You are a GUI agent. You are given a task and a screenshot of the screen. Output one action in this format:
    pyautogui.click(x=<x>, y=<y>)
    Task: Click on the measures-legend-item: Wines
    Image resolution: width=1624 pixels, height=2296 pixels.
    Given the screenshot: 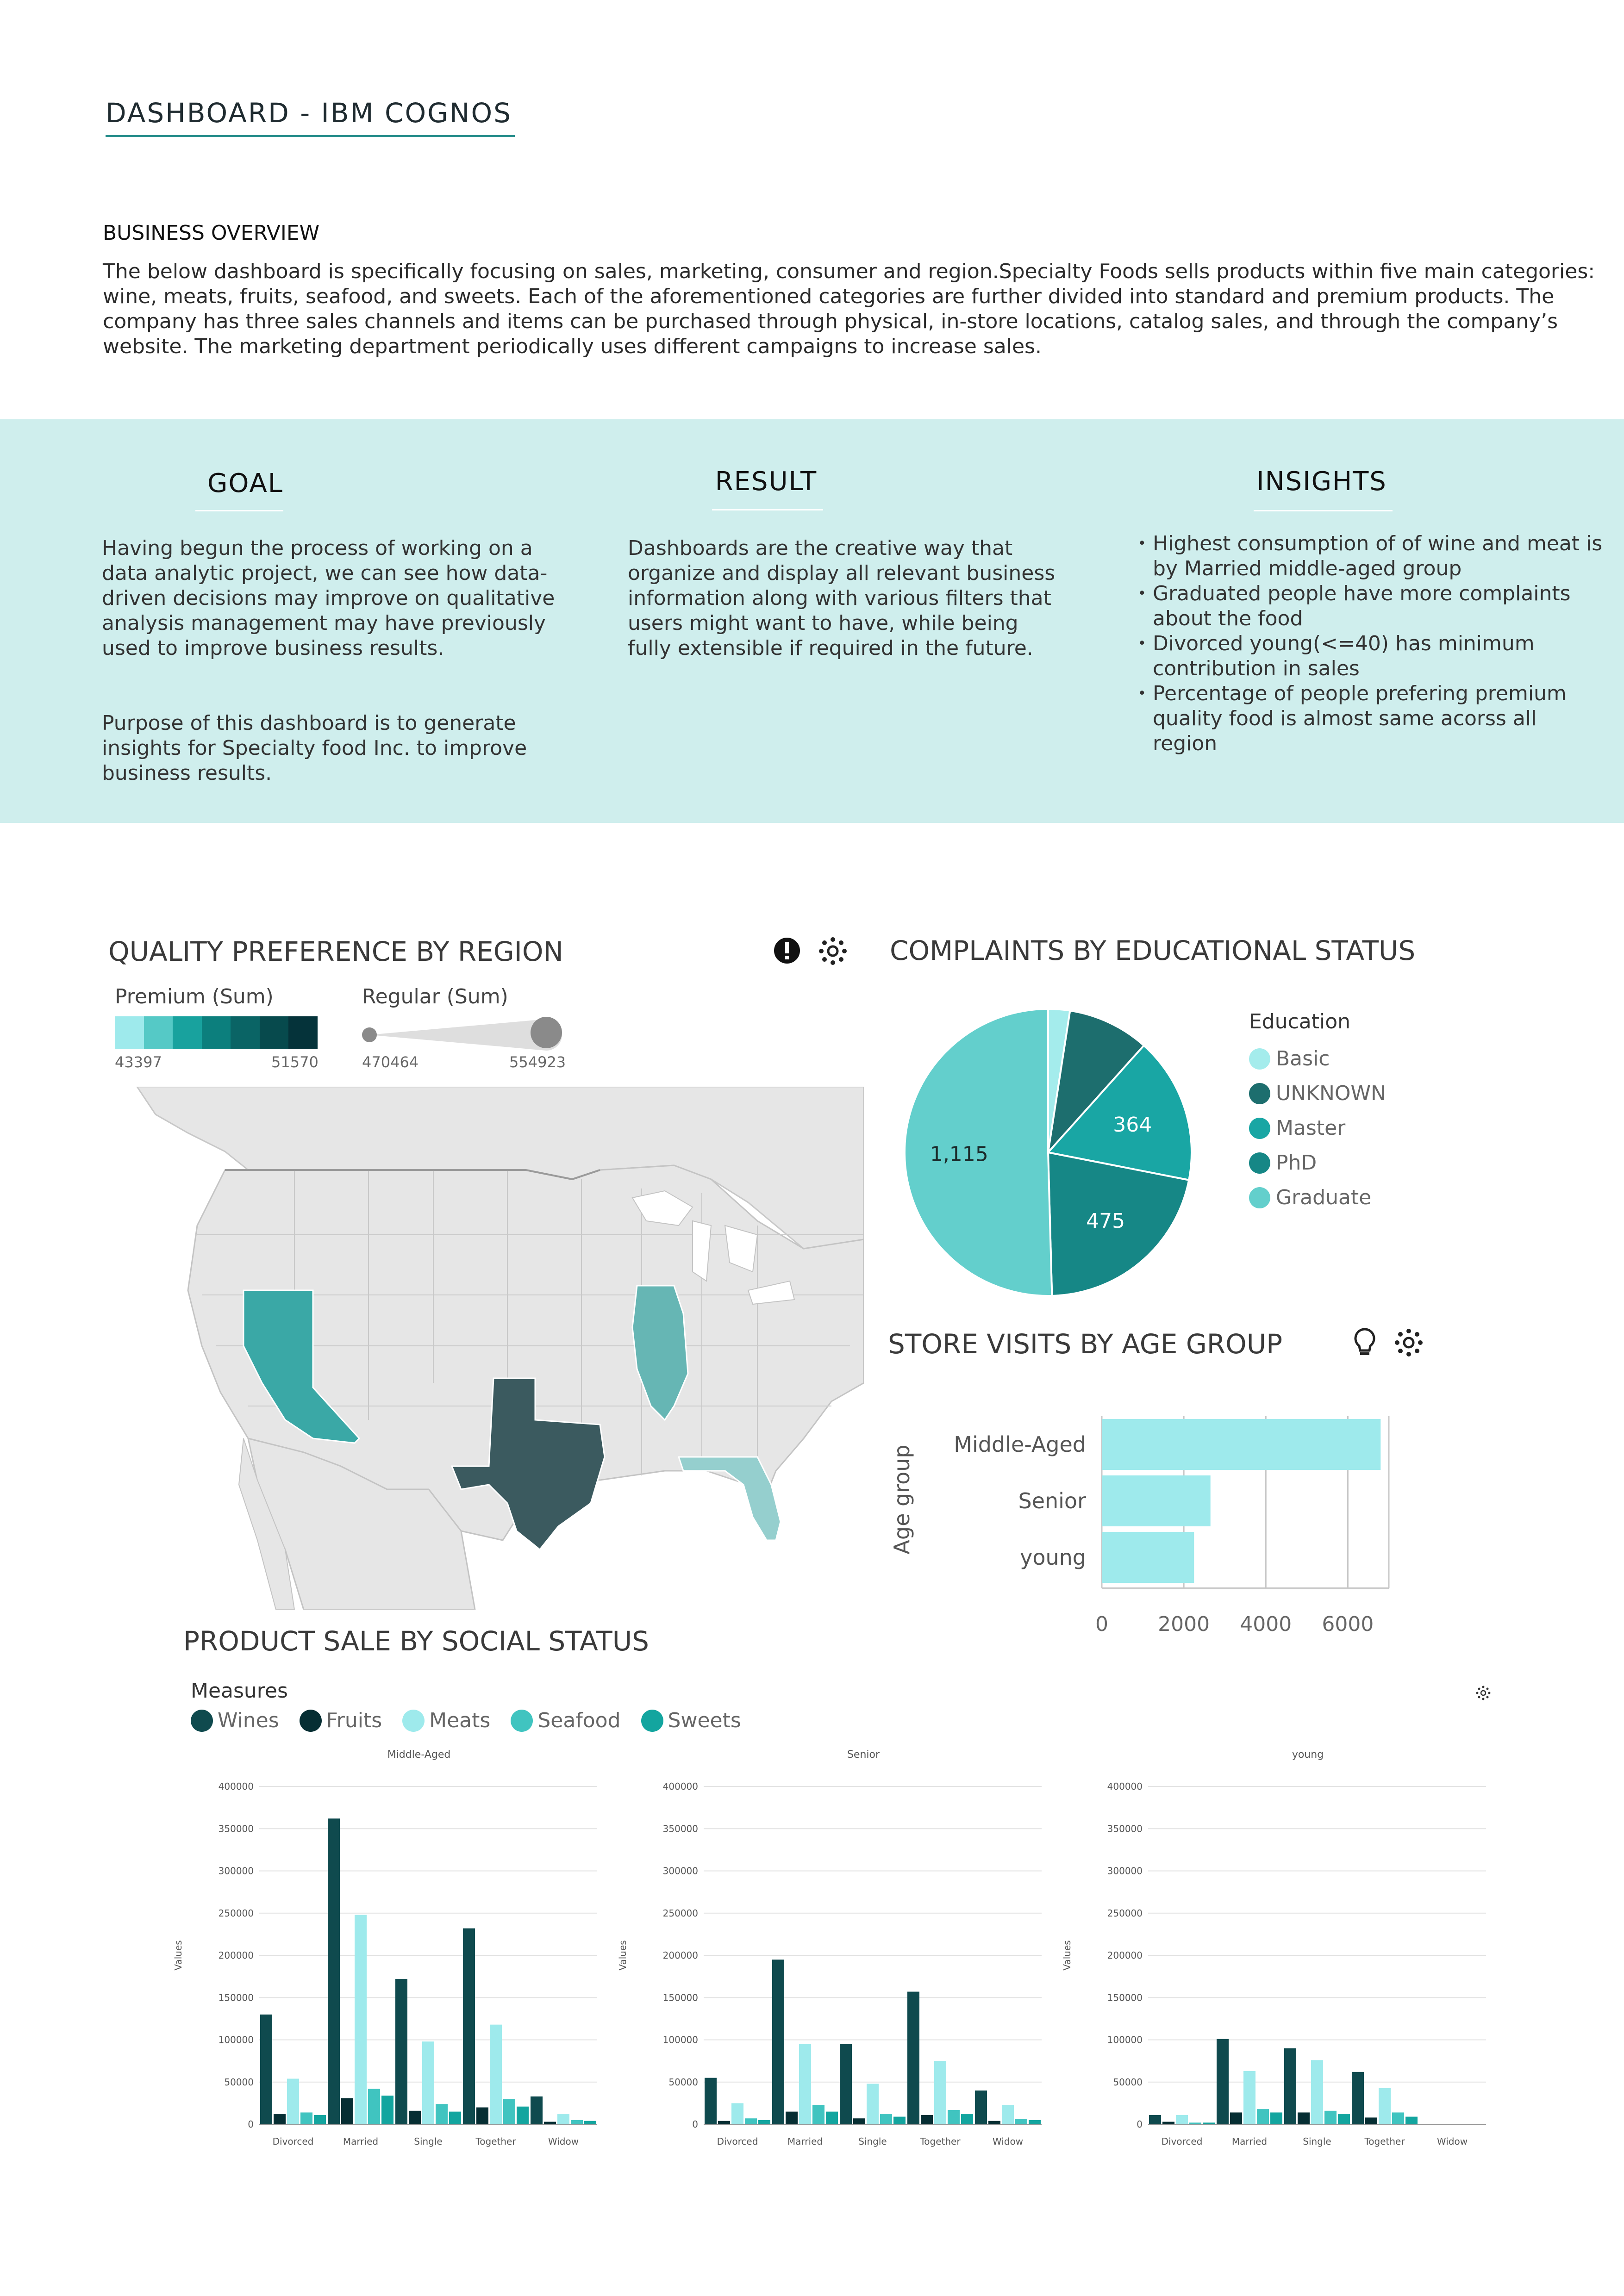 What is the action you would take?
    pyautogui.click(x=235, y=1720)
    